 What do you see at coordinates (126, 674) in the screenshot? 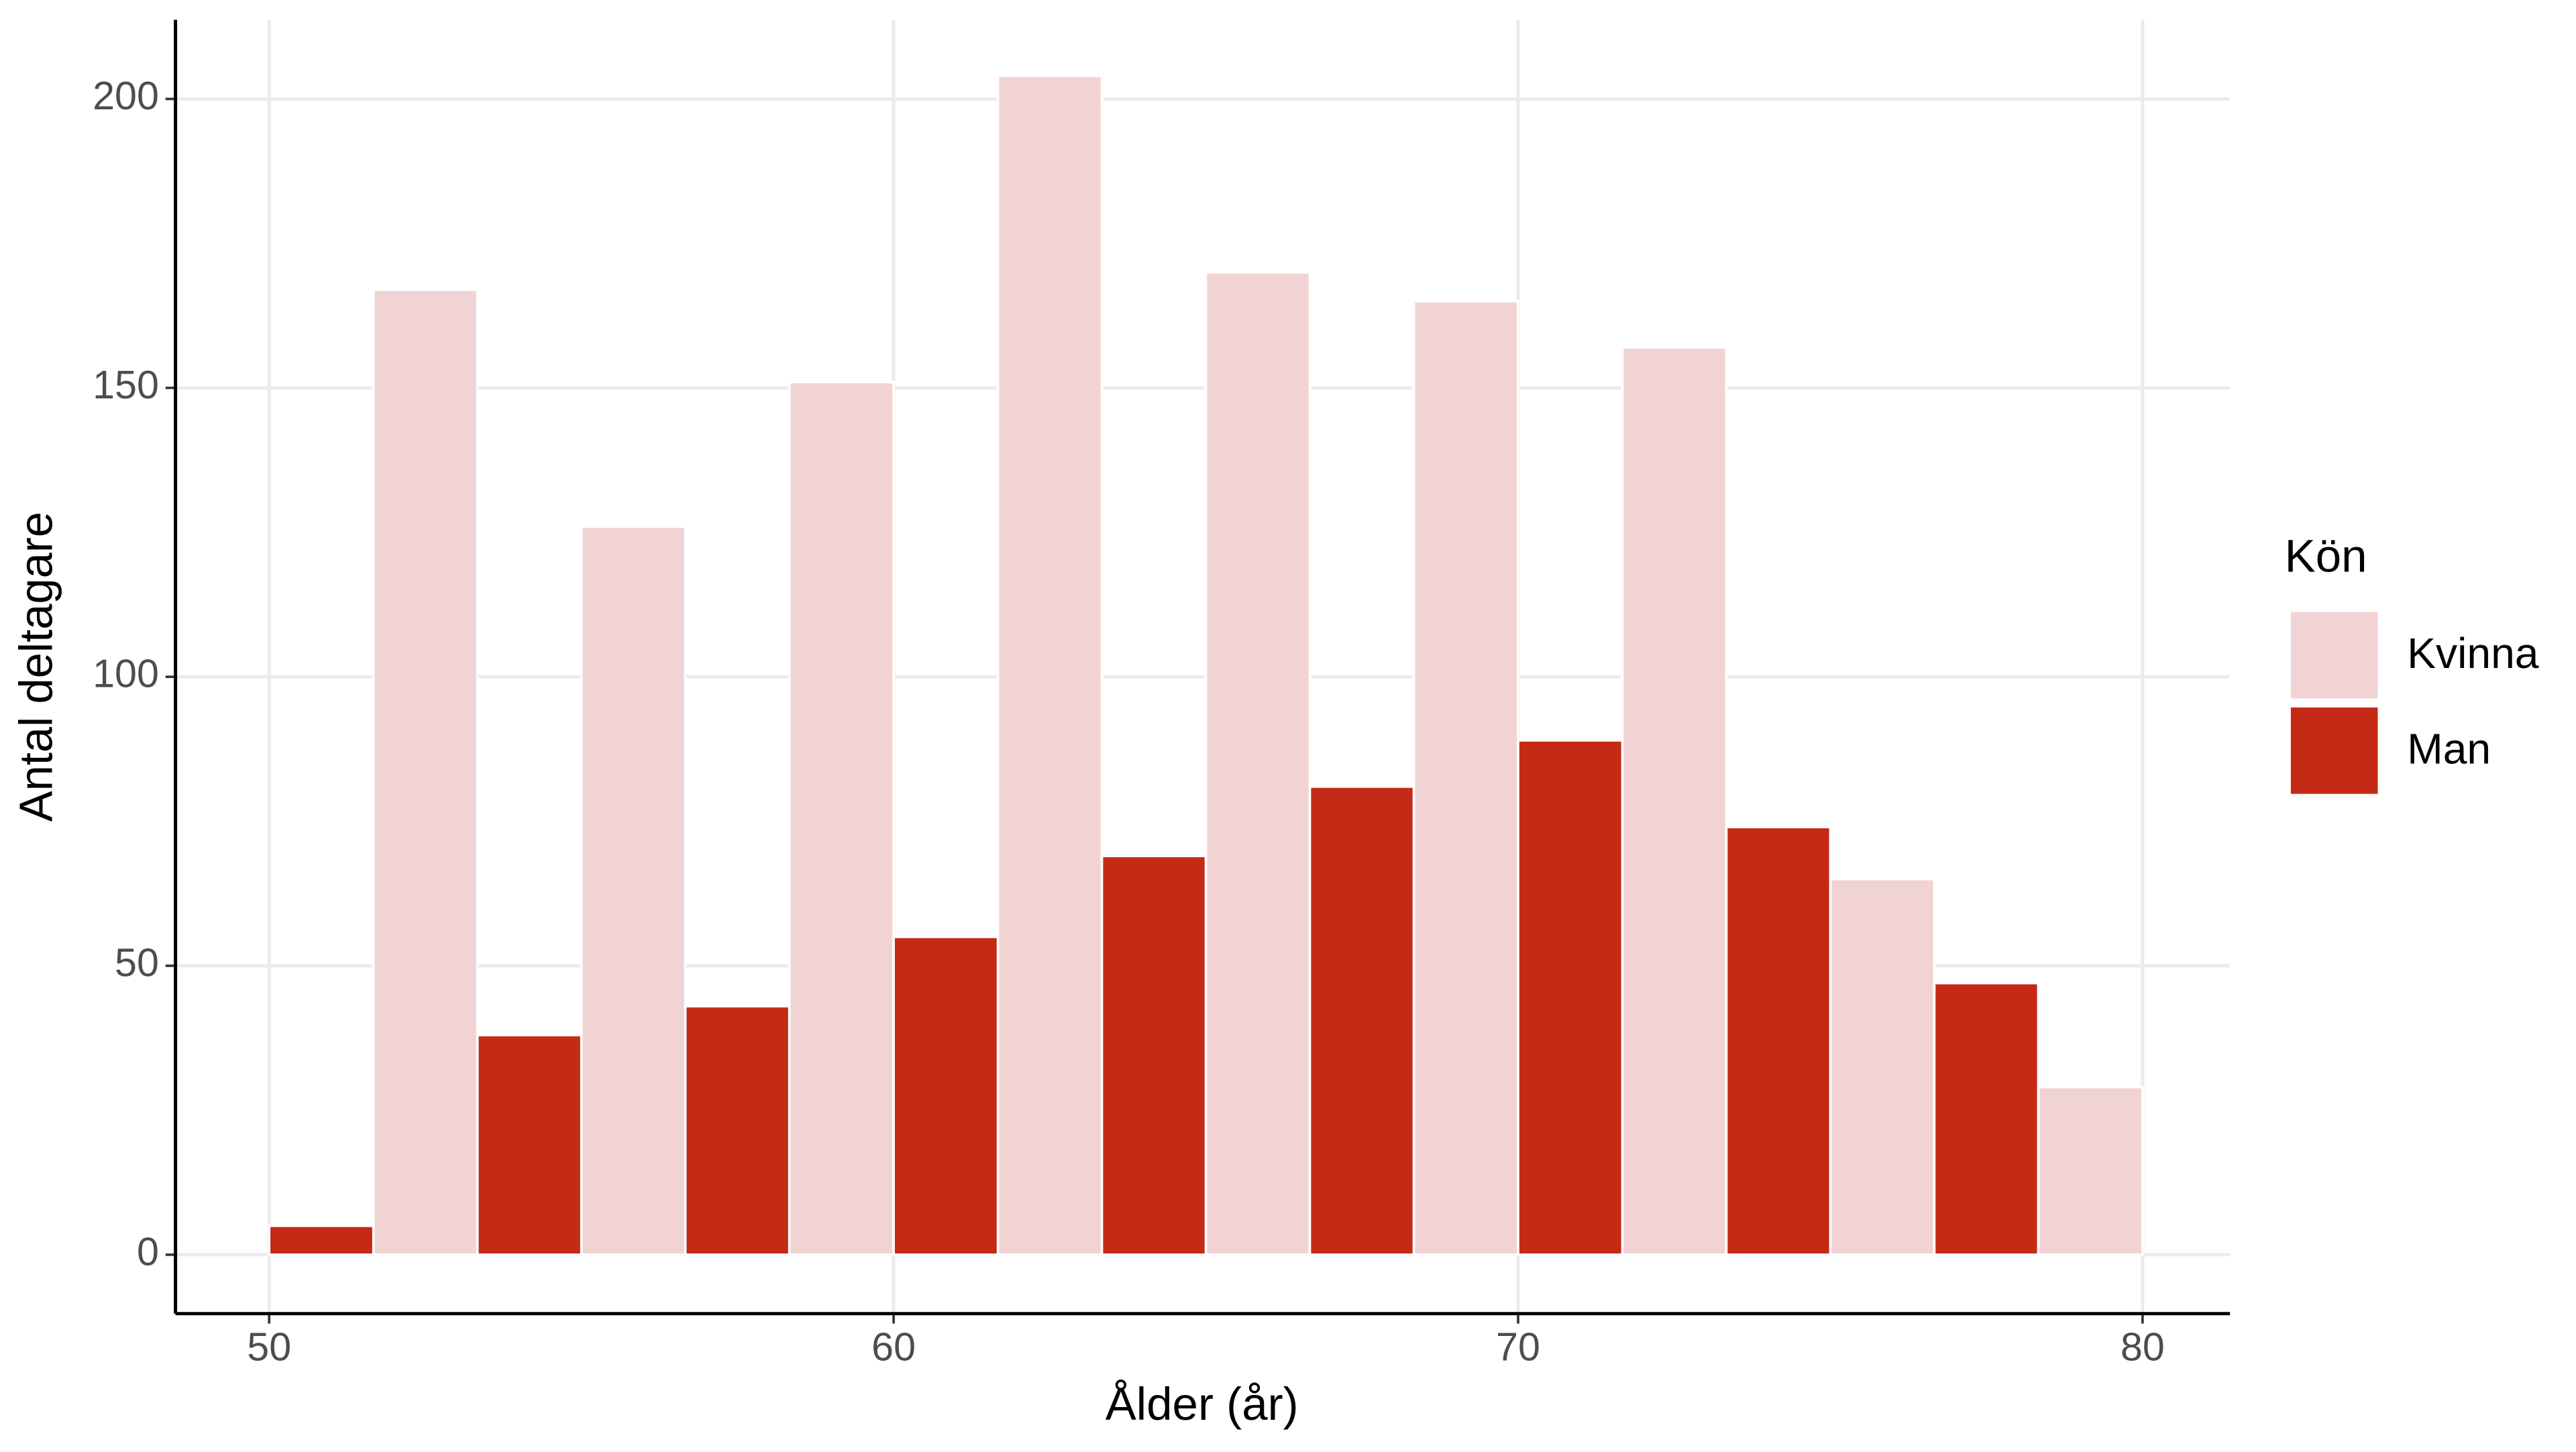
I see `y-tick-label: 100` at bounding box center [126, 674].